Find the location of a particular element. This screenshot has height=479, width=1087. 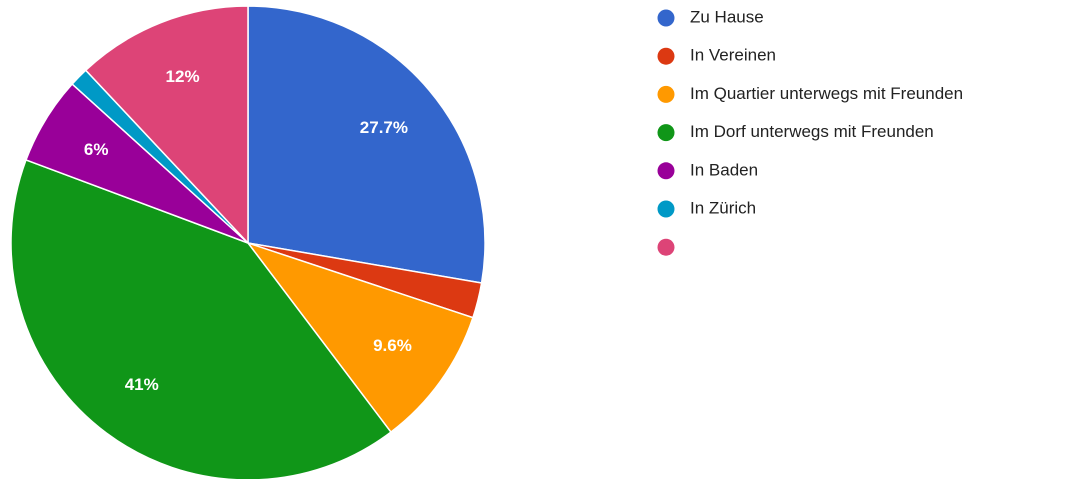

legend-label: Im Quartier unterwegs mit Freunden is located at coordinates (826, 93).